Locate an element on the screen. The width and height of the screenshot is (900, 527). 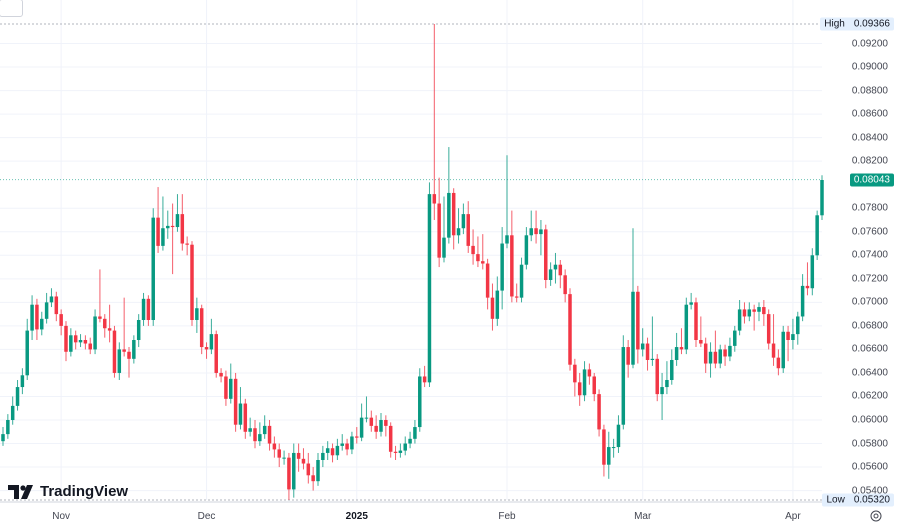
time-tick-label: Feb is located at coordinates (507, 516).